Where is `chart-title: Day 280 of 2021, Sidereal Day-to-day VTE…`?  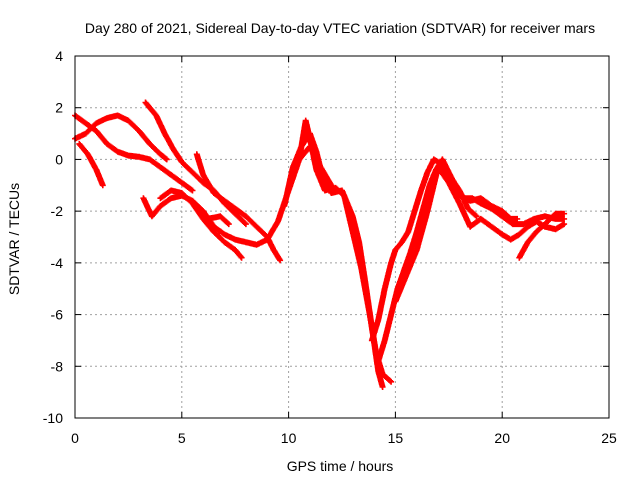
chart-title: Day 280 of 2021, Sidereal Day-to-day VTE… is located at coordinates (340, 28).